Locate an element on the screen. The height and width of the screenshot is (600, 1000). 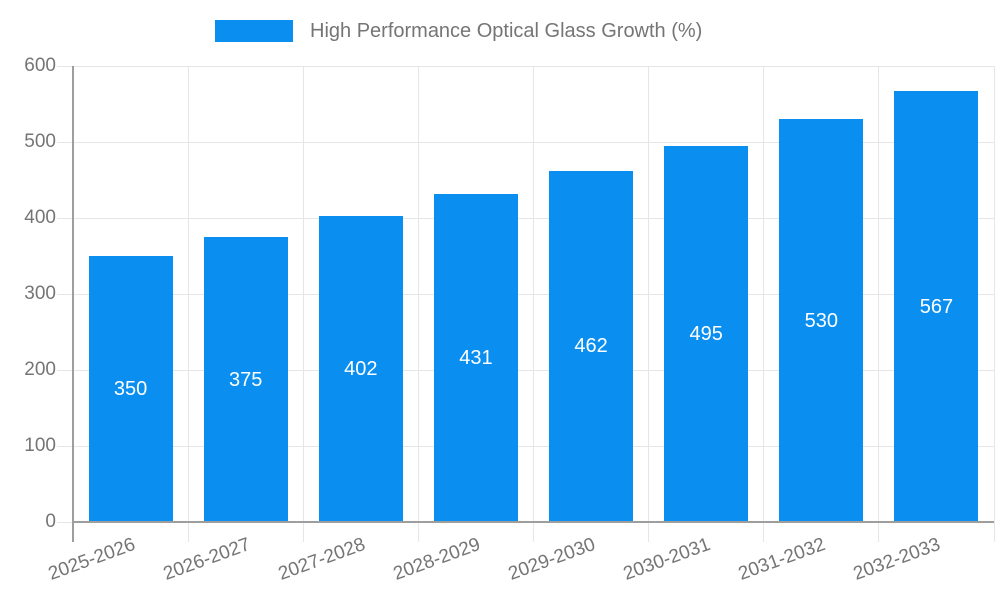
y-axis-label: 300 is located at coordinates (40, 293).